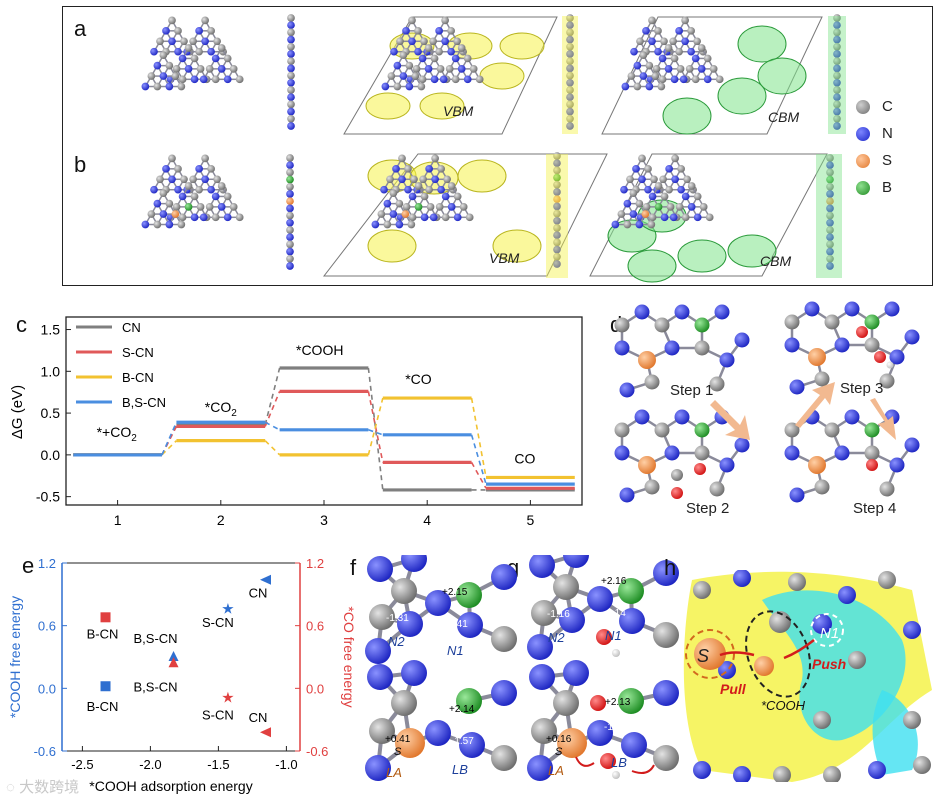 Image resolution: width=942 pixels, height=800 pixels. Describe the element at coordinates (891, 160) in the screenshot. I see `legend-item-s: S` at that location.